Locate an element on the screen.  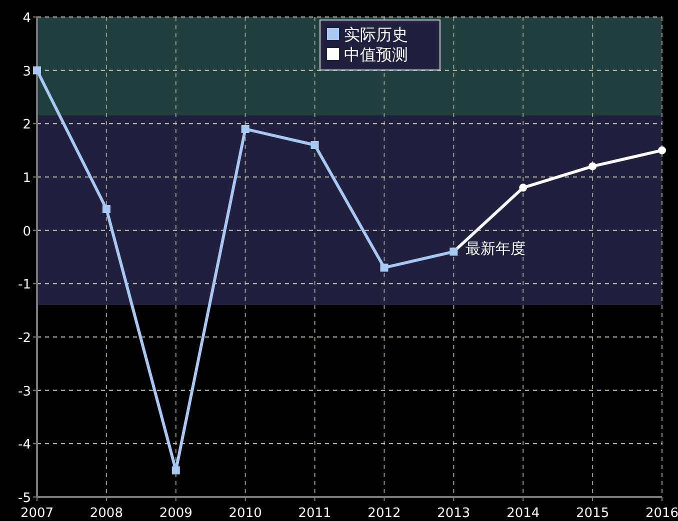
x-tick-label: 2011 is located at coordinates (315, 513).